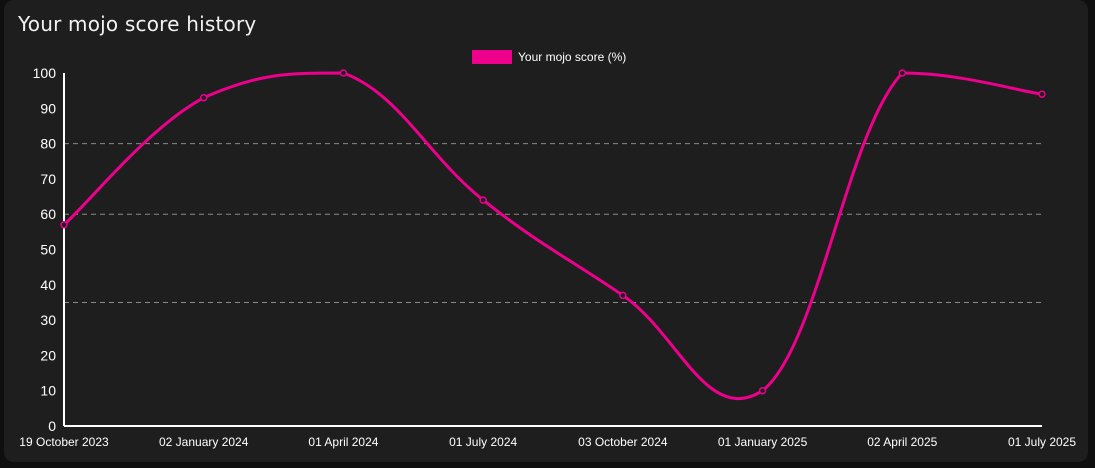  I want to click on y-tick-label: 90, so click(48, 108).